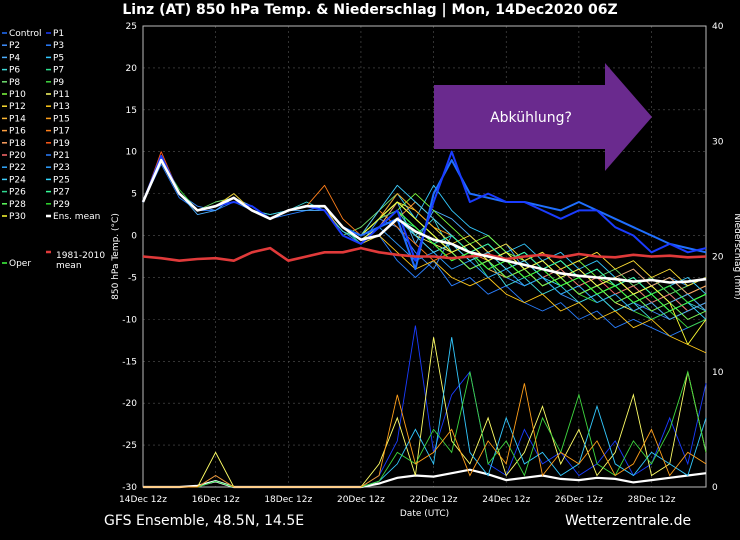  Describe the element at coordinates (61, 144) in the screenshot. I see `legend-label: P19` at that location.